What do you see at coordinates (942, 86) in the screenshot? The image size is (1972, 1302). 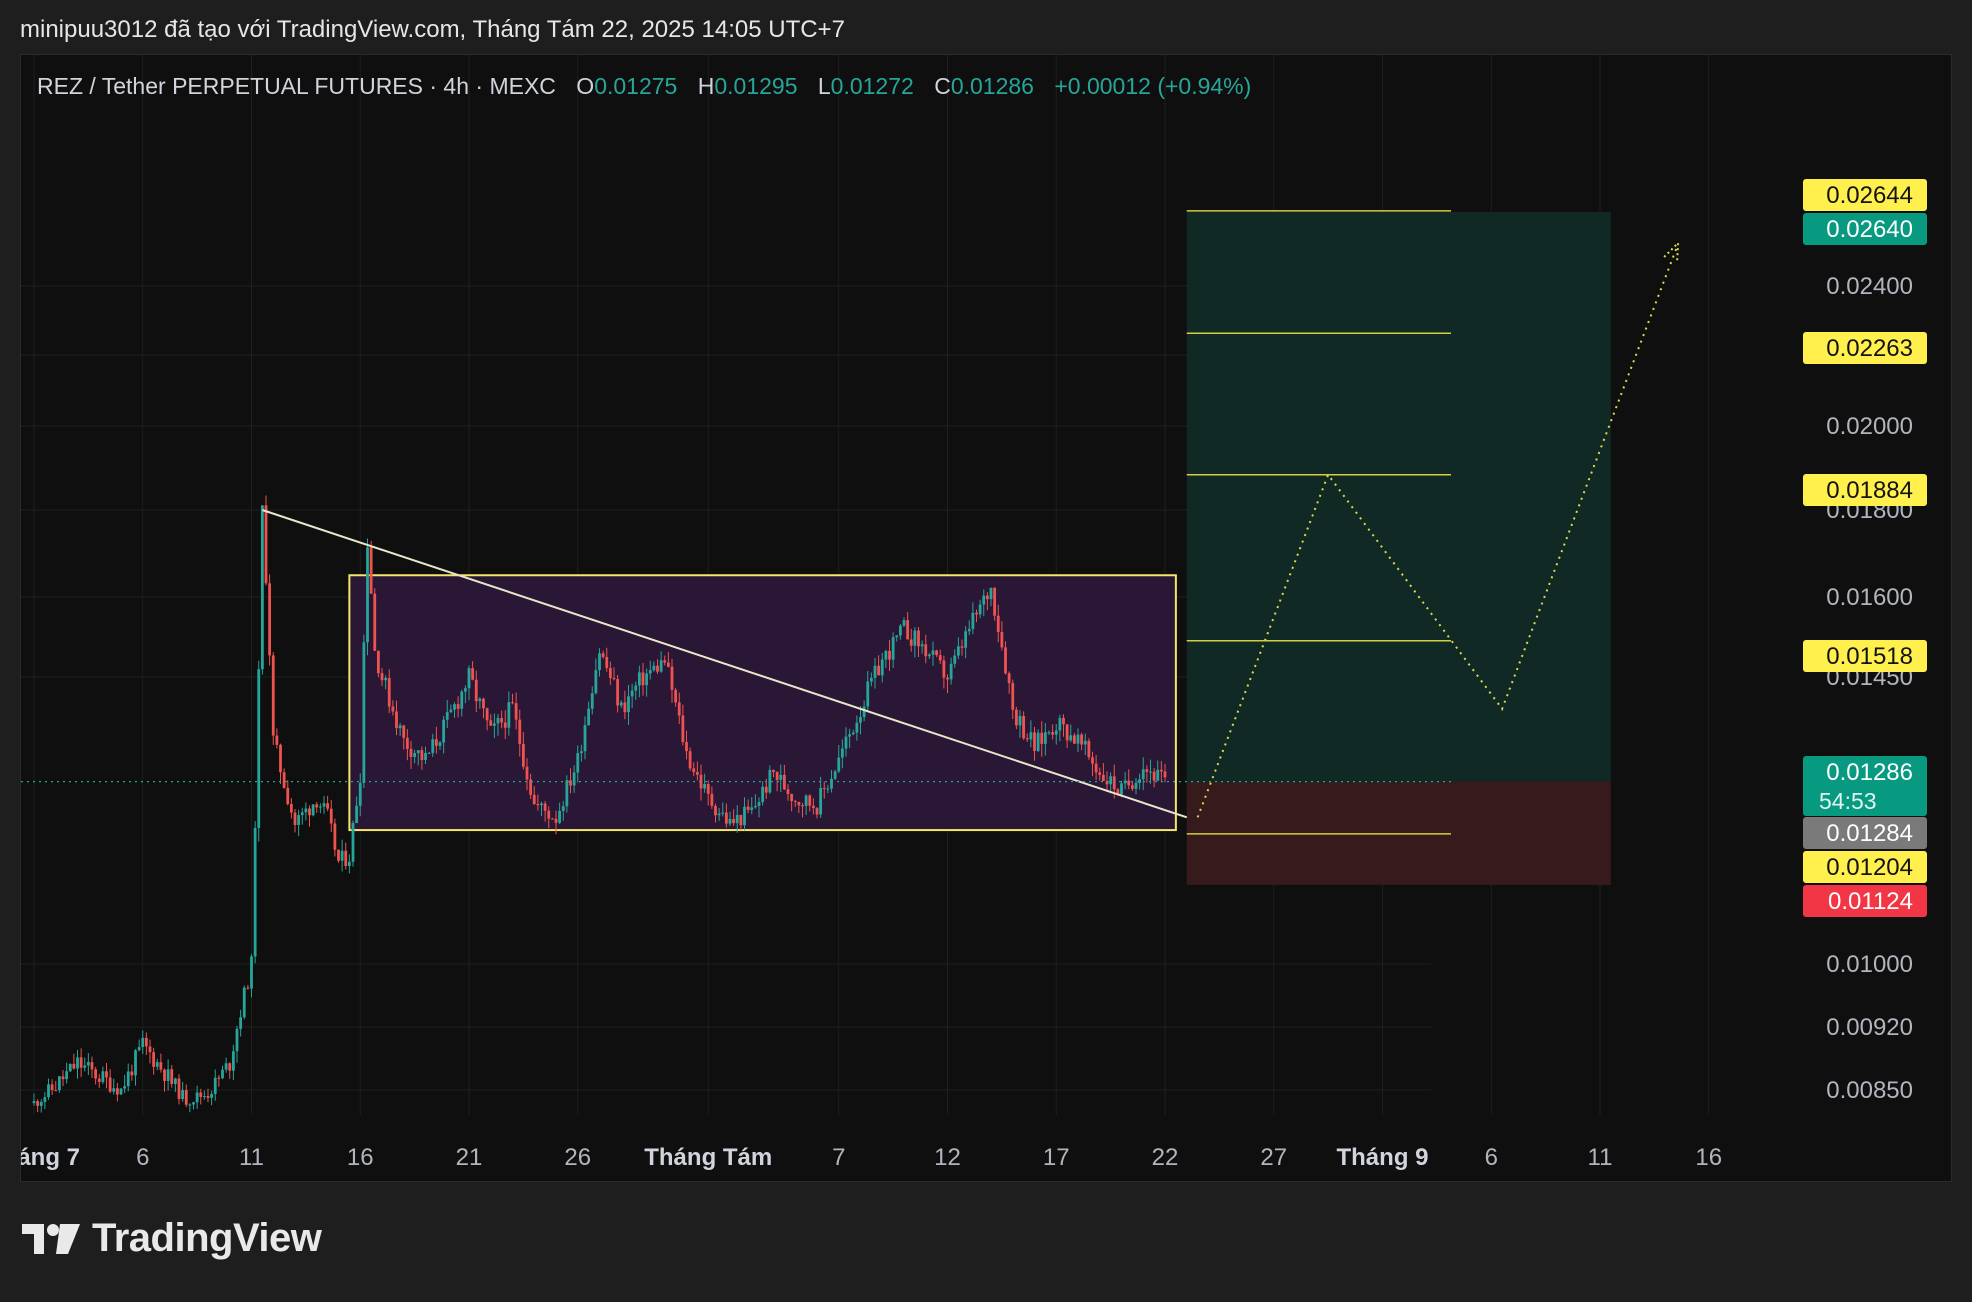 I see `close-label: C` at bounding box center [942, 86].